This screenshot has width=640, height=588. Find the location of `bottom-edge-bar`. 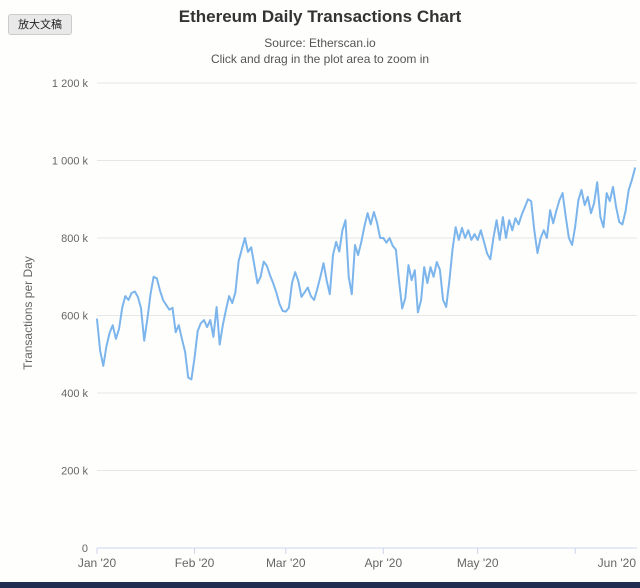

bottom-edge-bar is located at coordinates (320, 585).